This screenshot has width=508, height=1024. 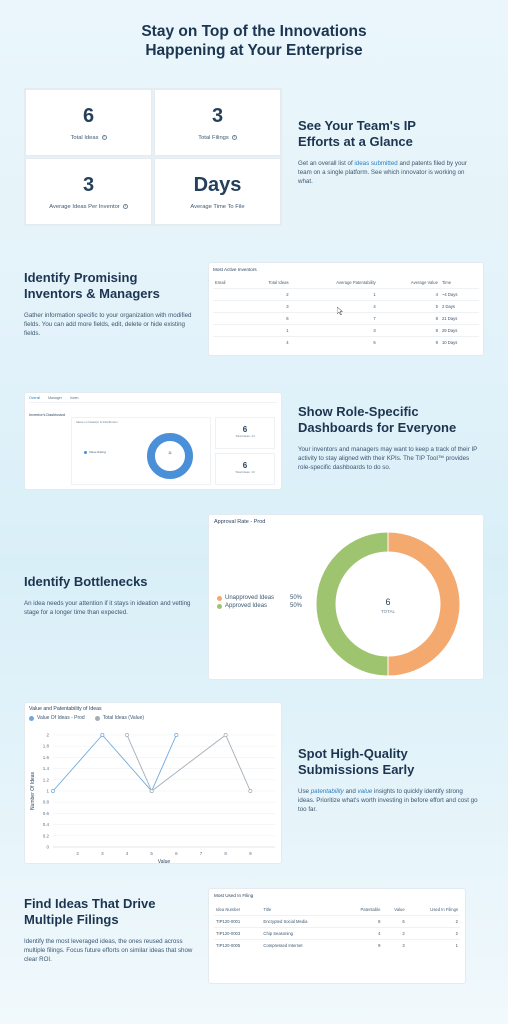 What do you see at coordinates (81, 277) in the screenshot?
I see `heading-line: Identify Promising` at bounding box center [81, 277].